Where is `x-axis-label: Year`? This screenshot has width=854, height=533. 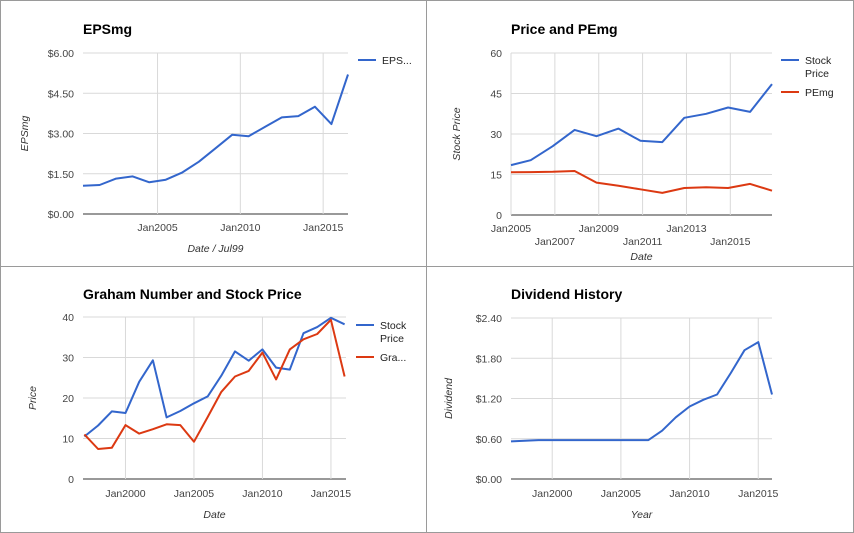 x-axis-label: Year is located at coordinates (642, 515).